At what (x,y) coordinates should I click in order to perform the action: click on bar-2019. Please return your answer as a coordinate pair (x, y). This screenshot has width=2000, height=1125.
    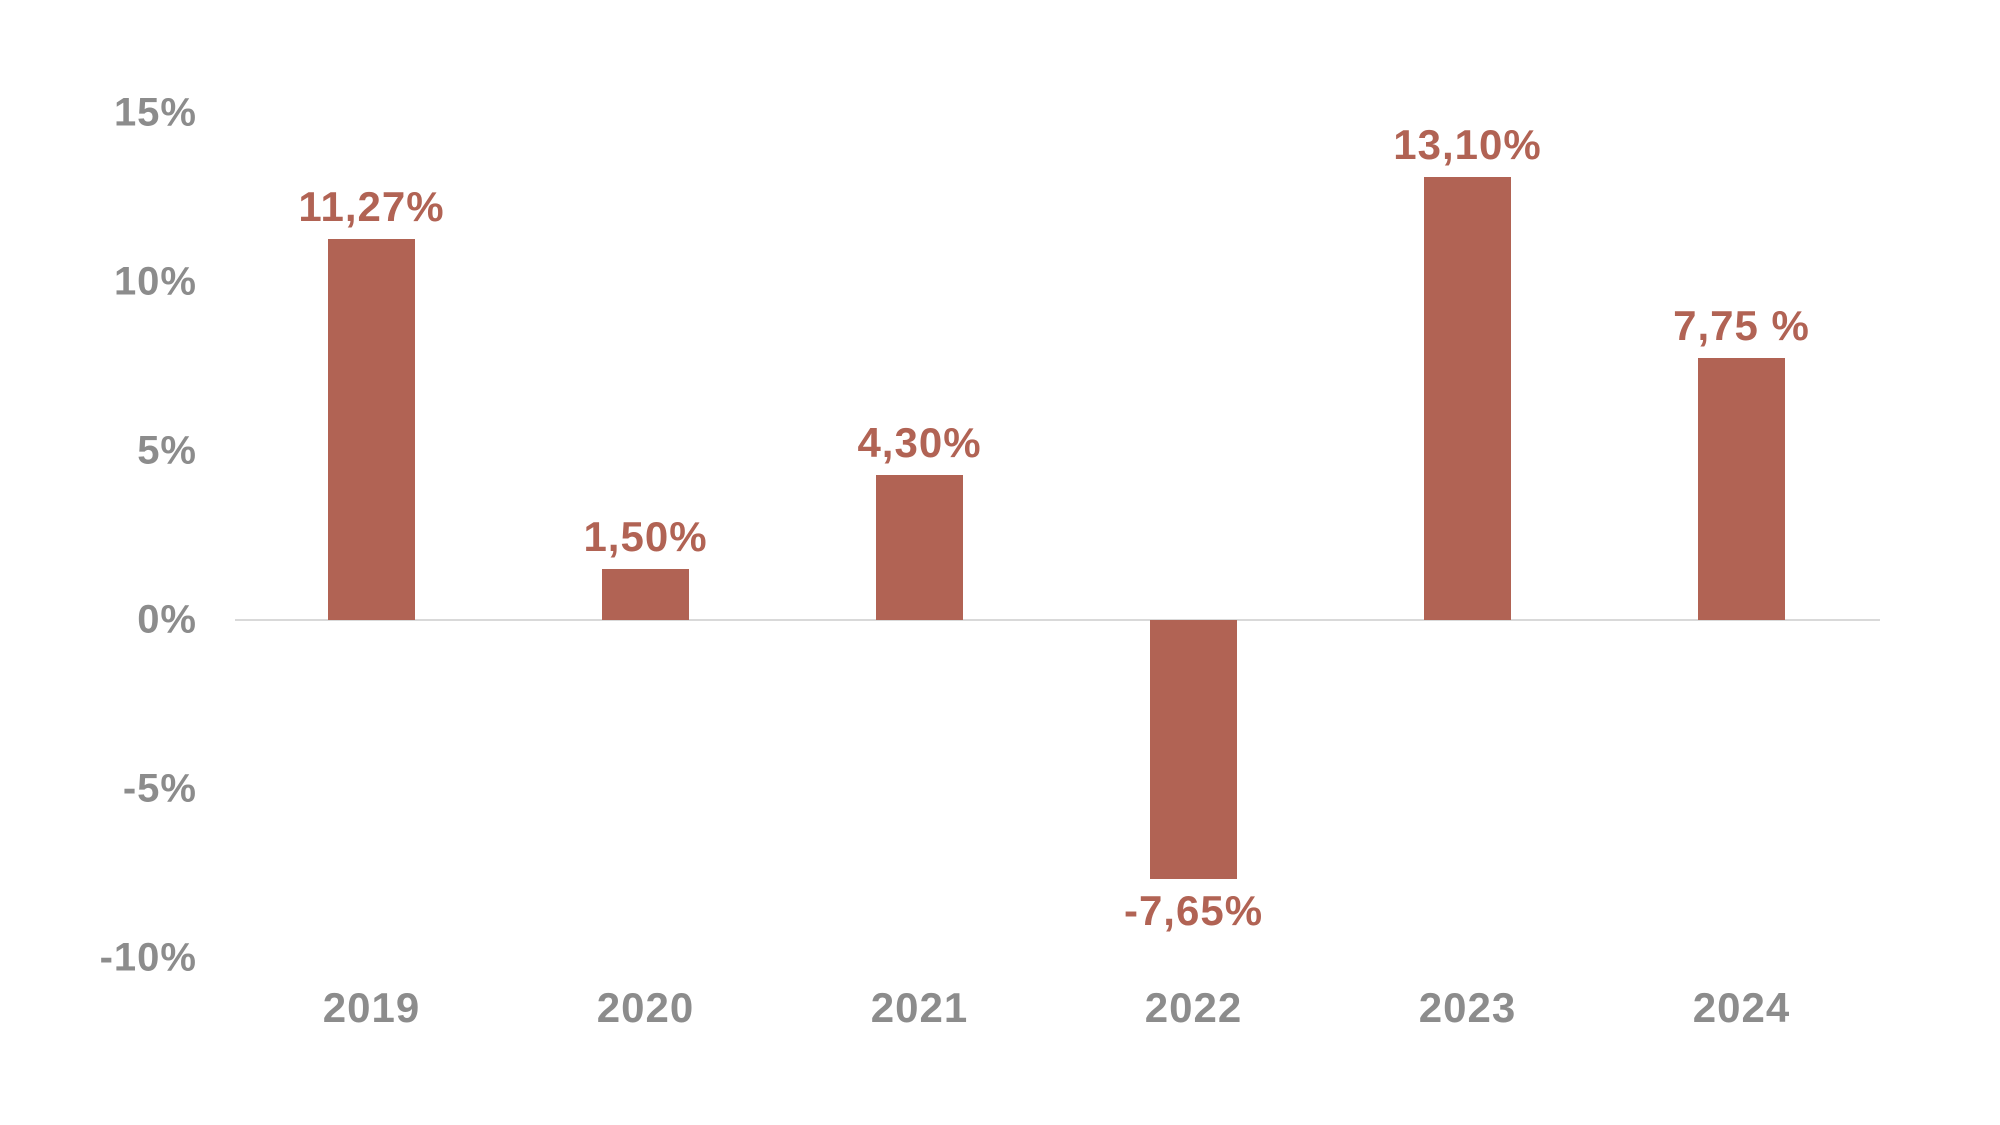
    Looking at the image, I should click on (371, 429).